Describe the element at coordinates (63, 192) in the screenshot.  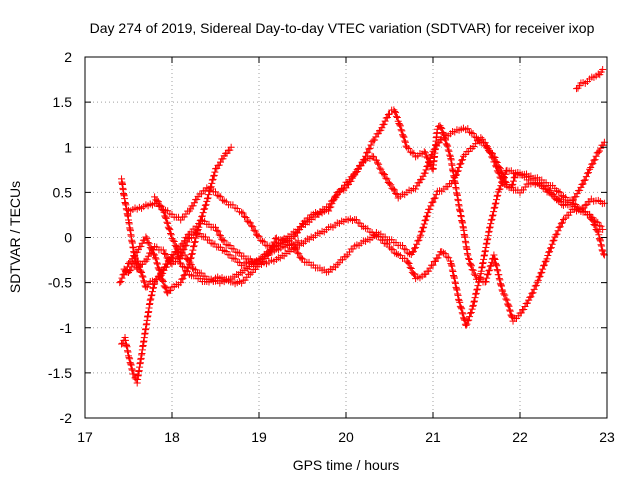
I see `y-tick-label: 0.5` at that location.